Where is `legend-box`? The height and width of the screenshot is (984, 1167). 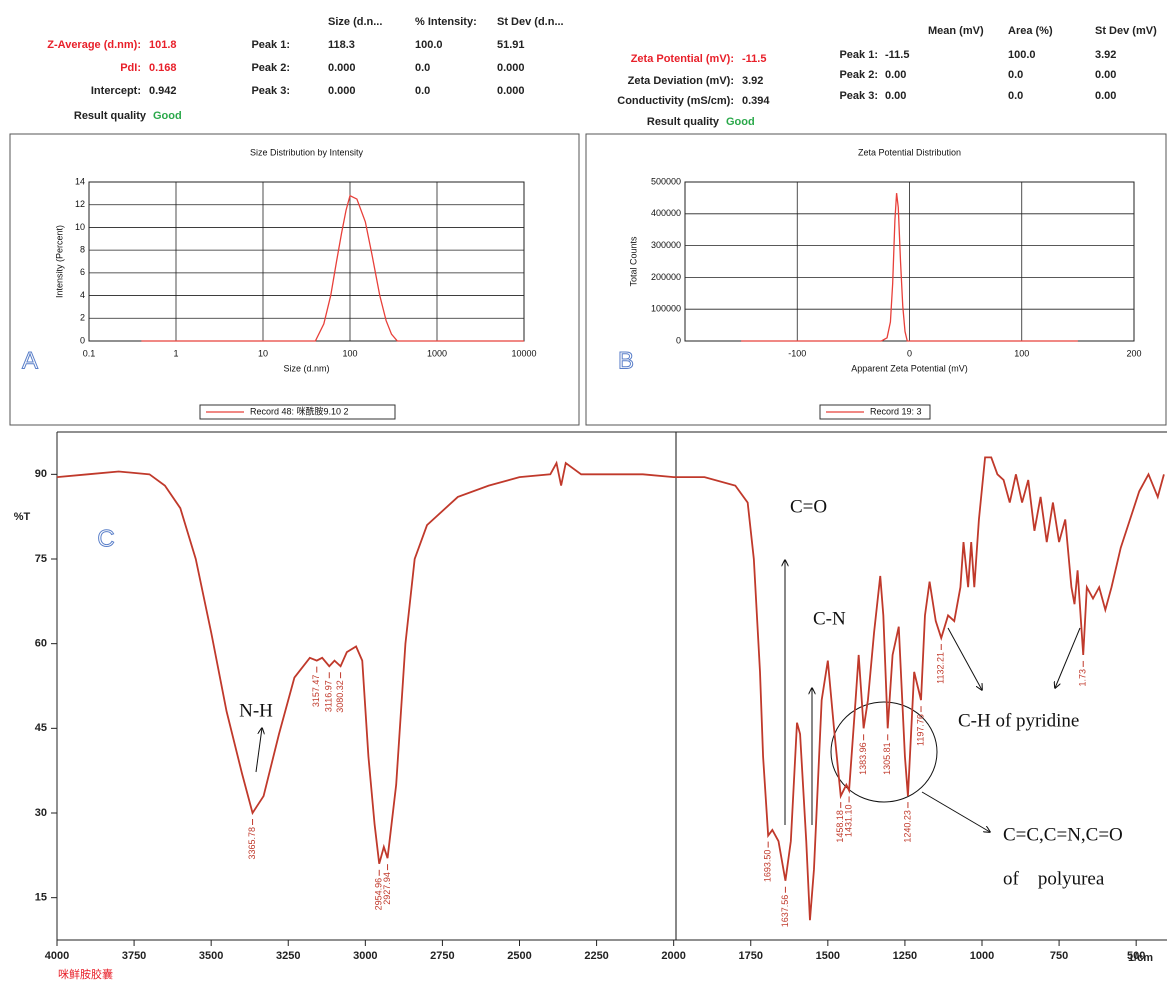 legend-box is located at coordinates (875, 412).